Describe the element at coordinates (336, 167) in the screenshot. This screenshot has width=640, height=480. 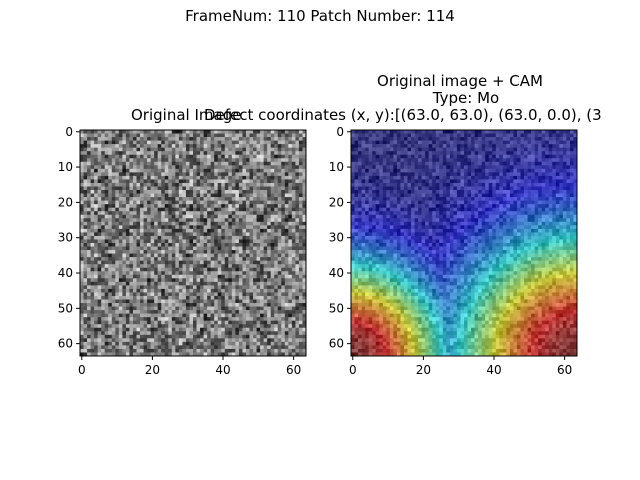
I see `cam-image-ytick-label: 10` at that location.